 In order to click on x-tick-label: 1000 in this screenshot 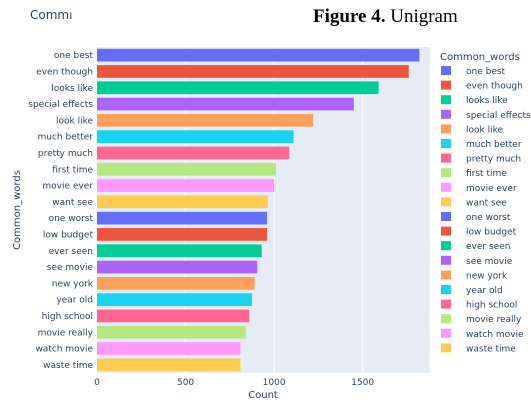, I will do `click(274, 383)`.